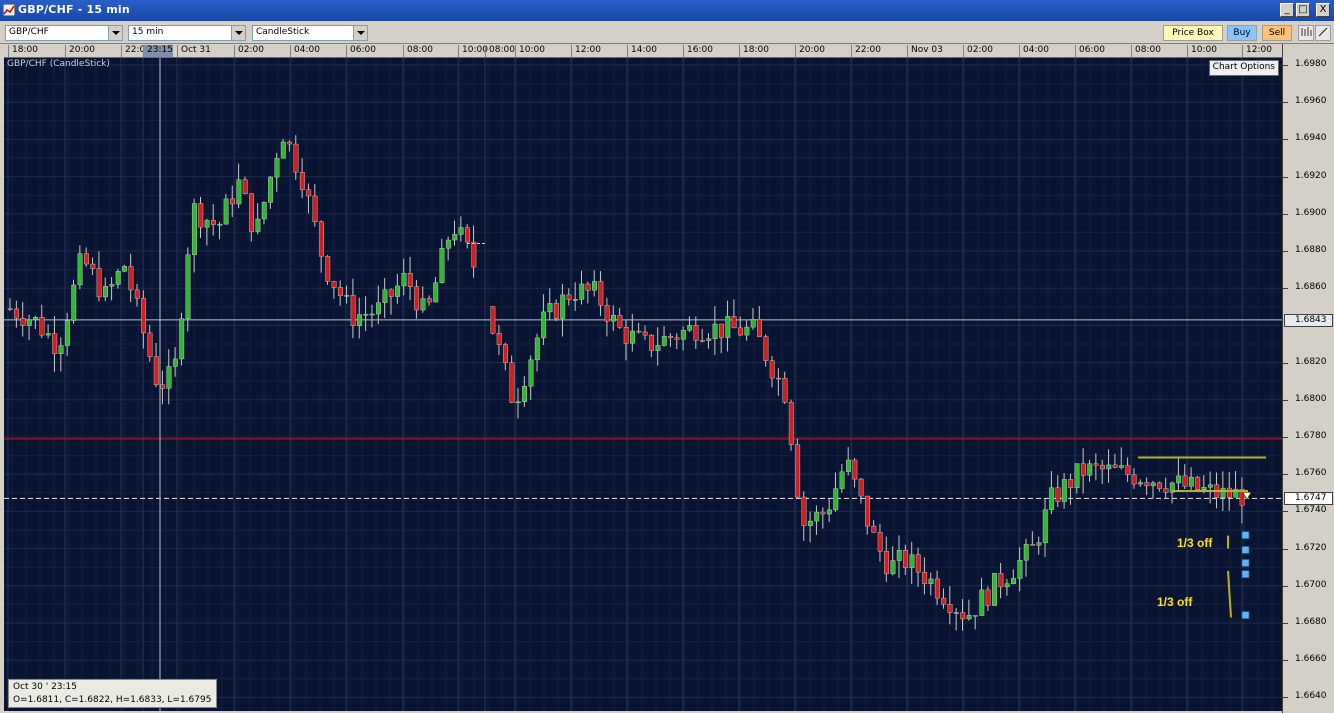 The image size is (1334, 713). I want to click on chart-style-select: CandleStick, so click(310, 33).